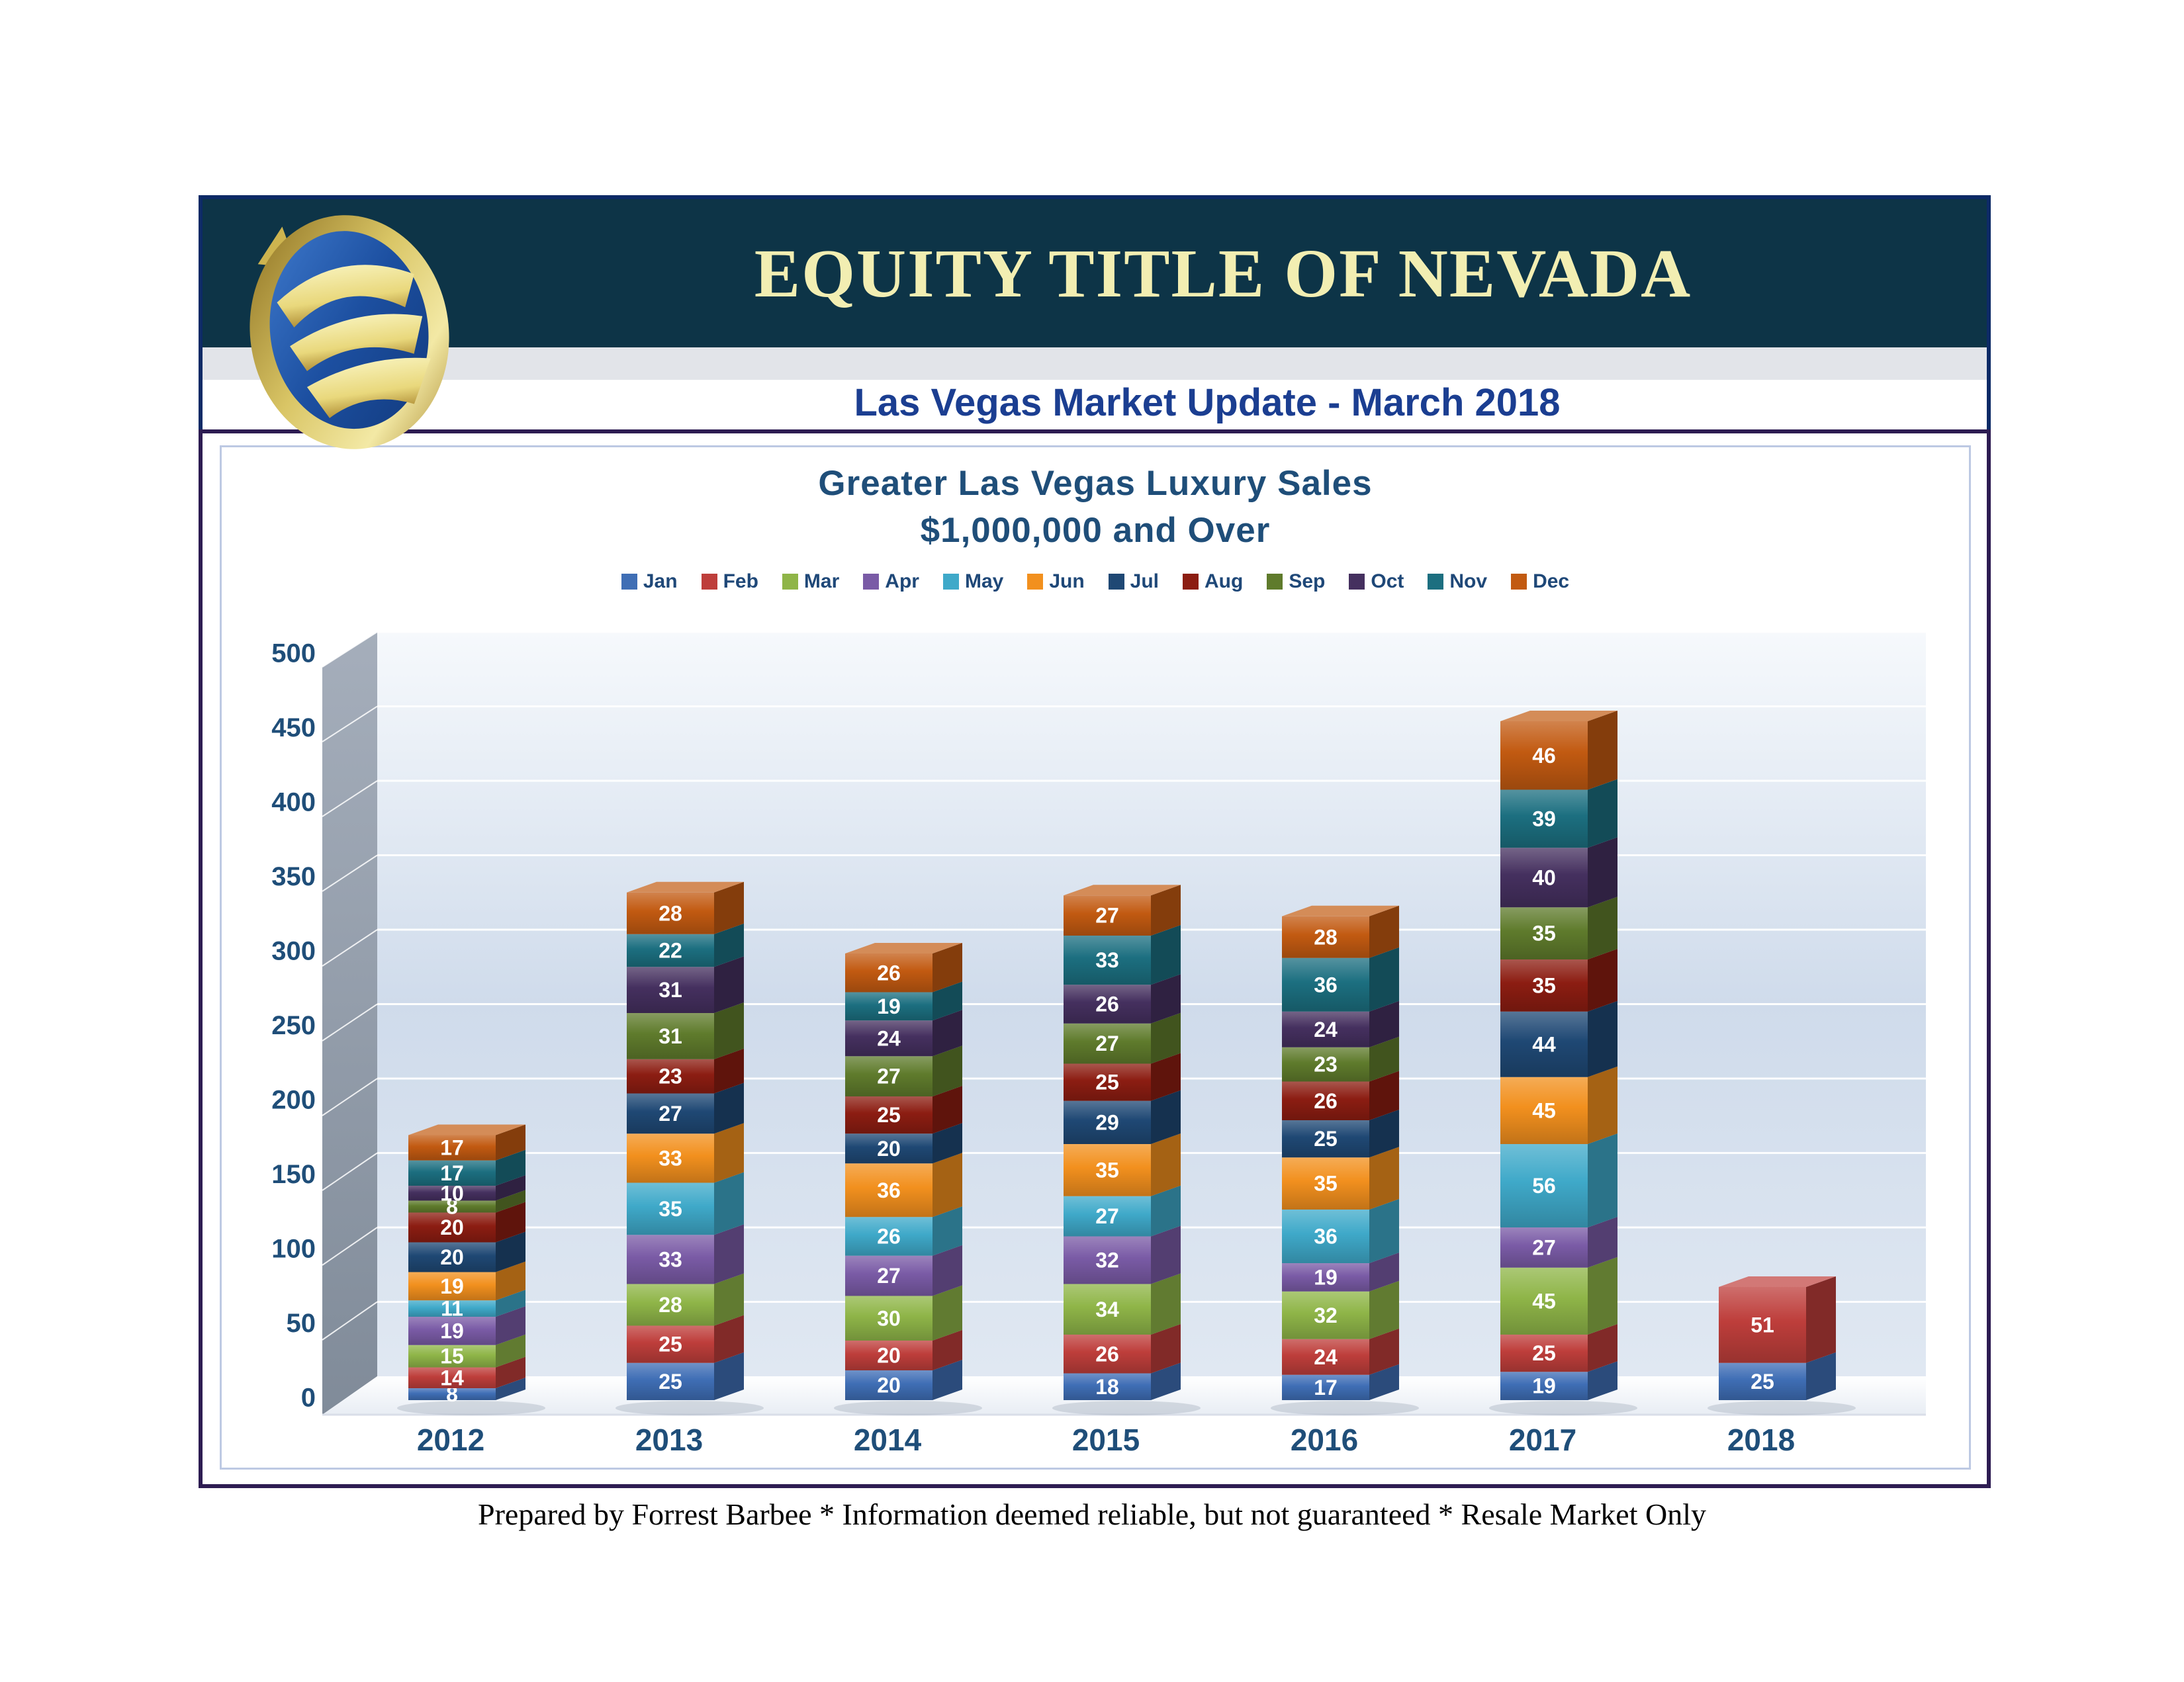  Describe the element at coordinates (1307, 581) in the screenshot. I see `legend-label: Sep` at that location.